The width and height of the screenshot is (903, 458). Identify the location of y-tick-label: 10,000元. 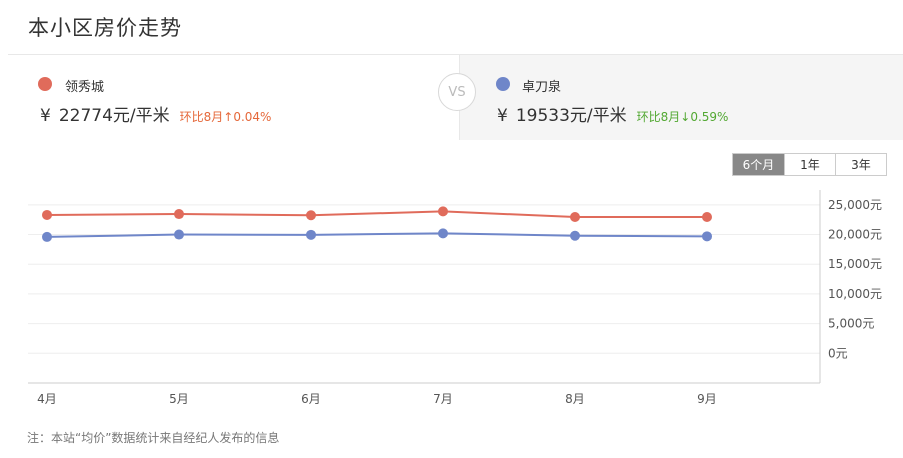
(855, 294).